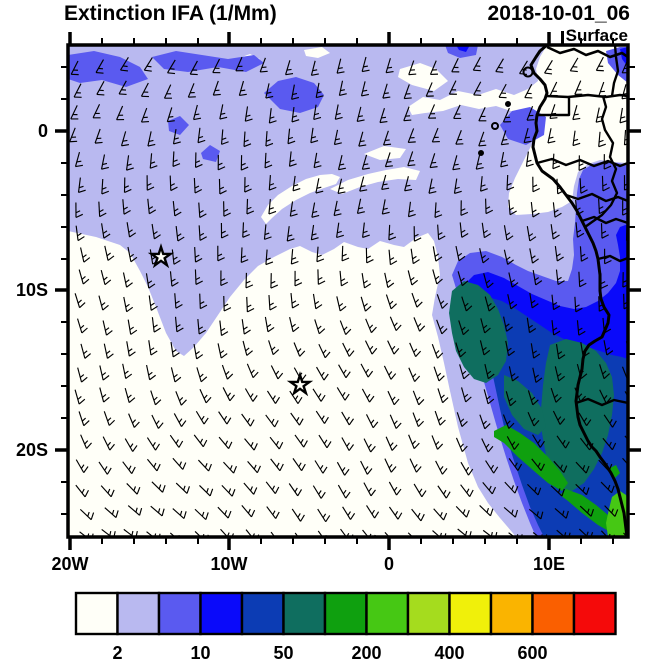 The image size is (650, 667). Describe the element at coordinates (228, 564) in the screenshot. I see `x-axis-label: 10W` at that location.